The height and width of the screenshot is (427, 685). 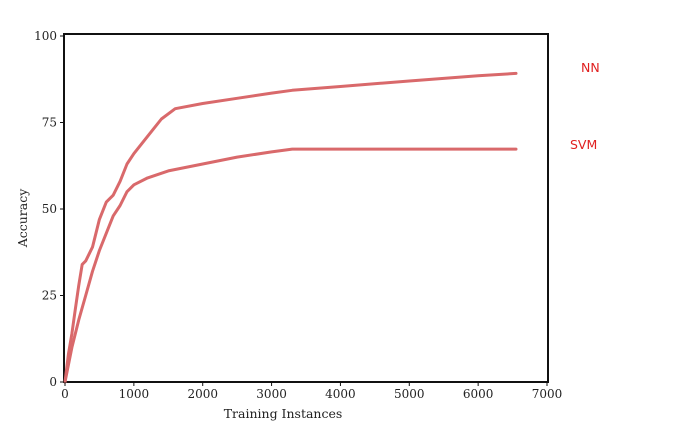 I want to click on x-tick-label: 4000, so click(x=340, y=394).